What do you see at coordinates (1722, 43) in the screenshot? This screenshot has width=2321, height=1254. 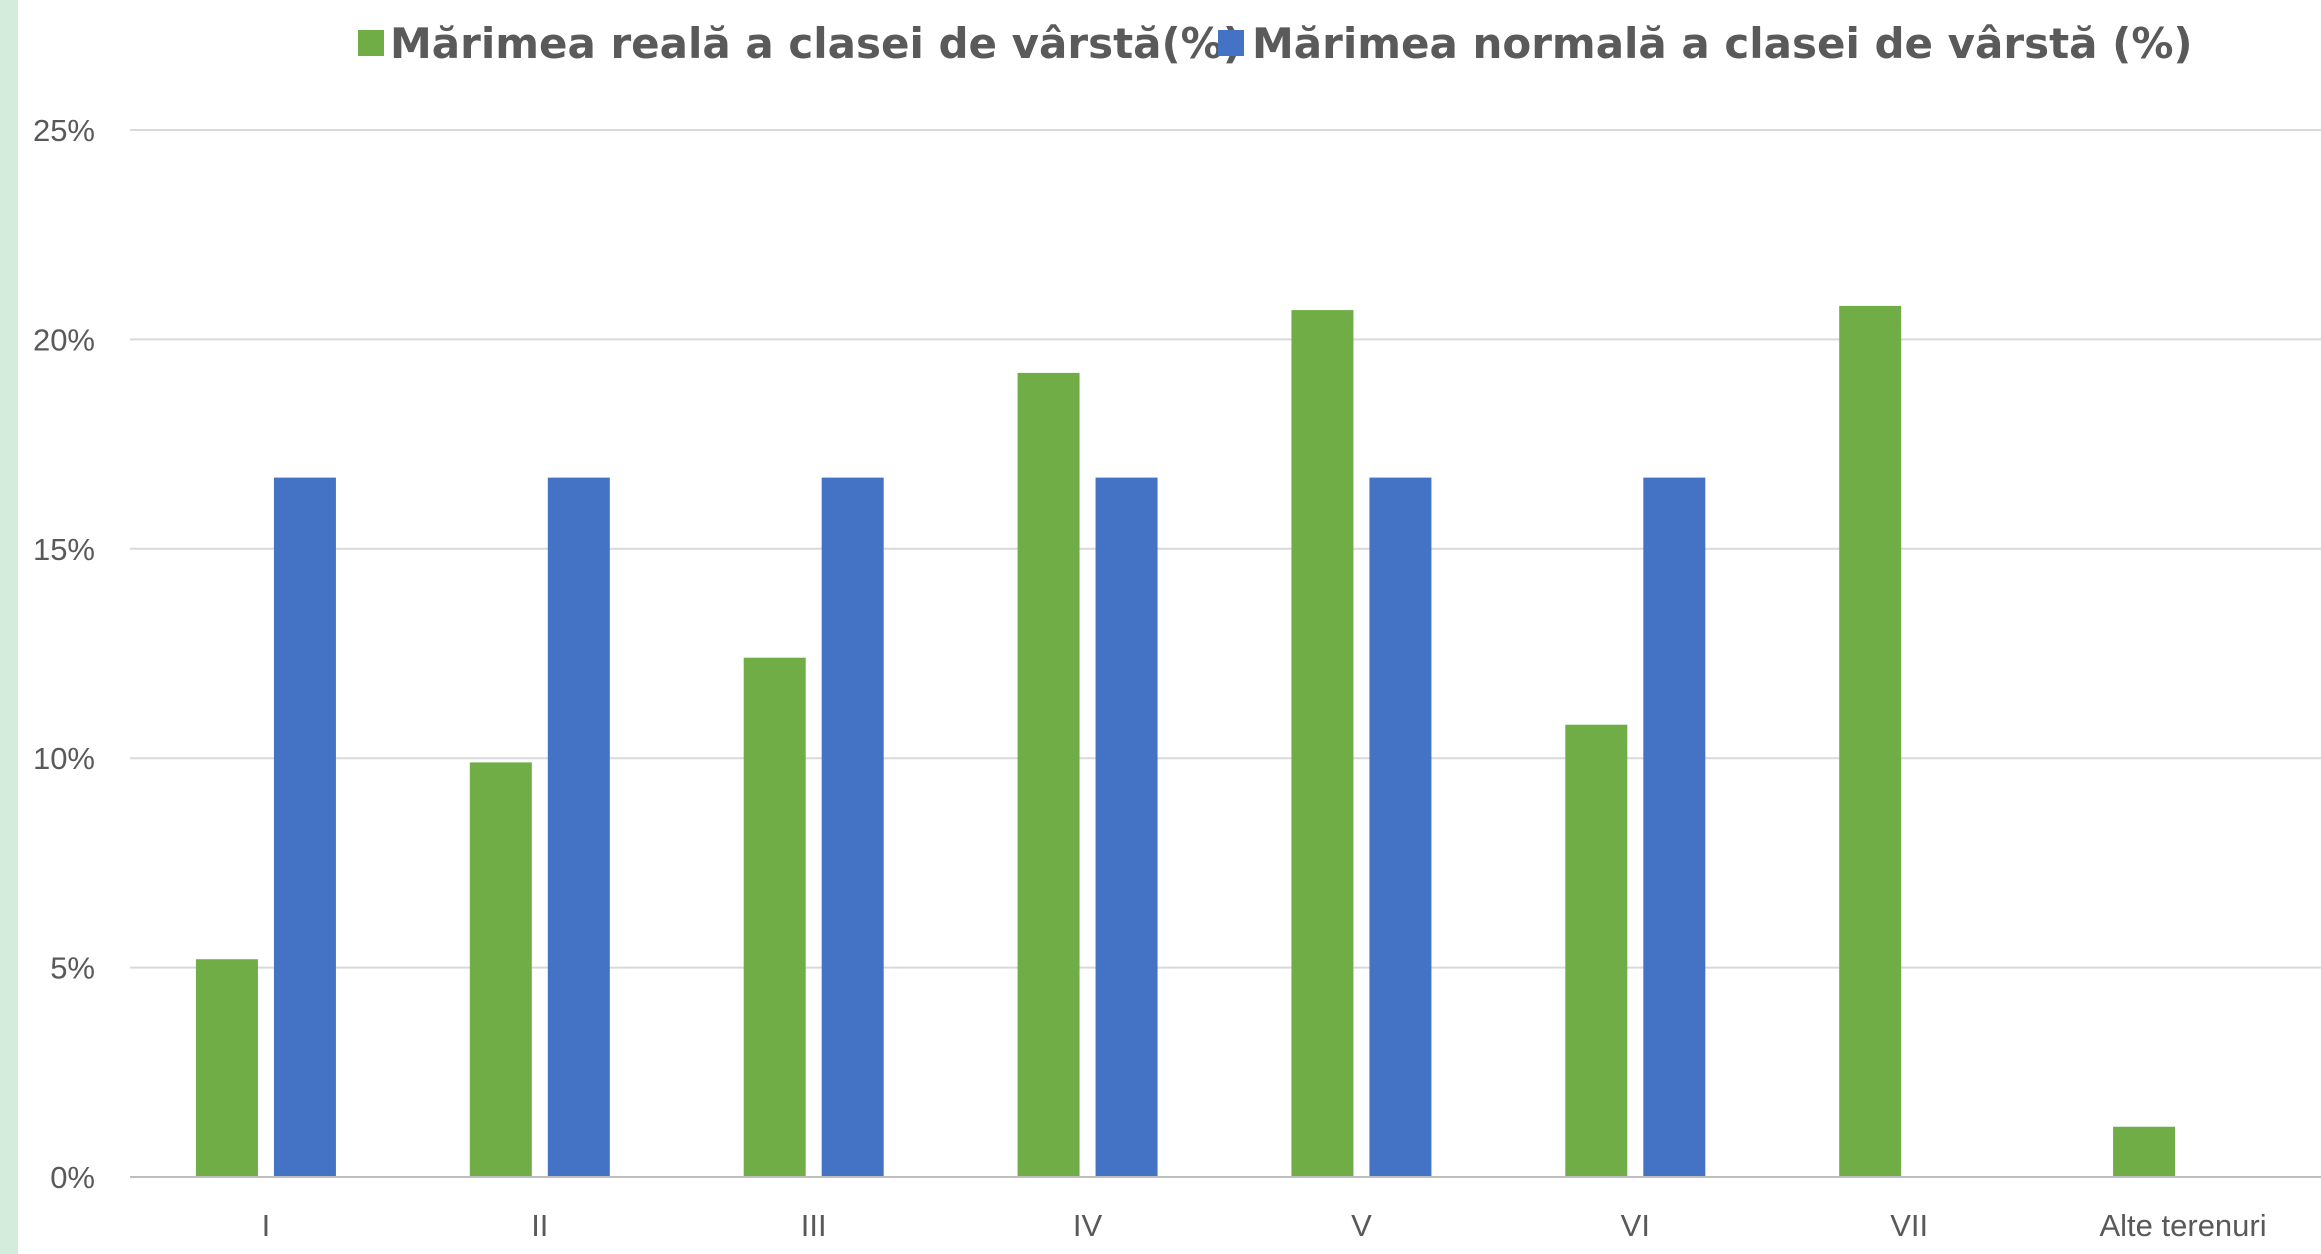 I see `legend-label-normal: Mărimea normală a clasei de vârstă (%)` at bounding box center [1722, 43].